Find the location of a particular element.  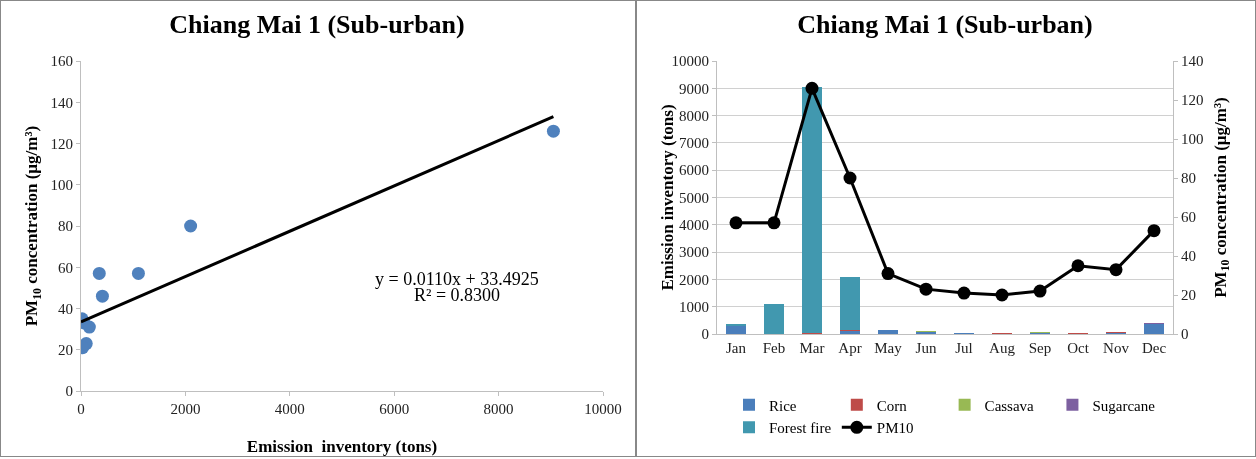

y2-tick-label: 80 is located at coordinates (1188, 178).